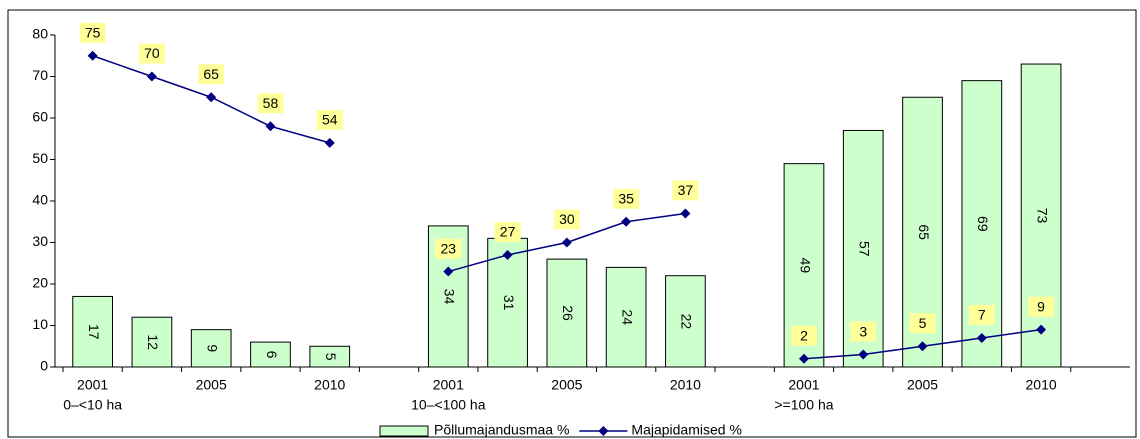  I want to click on legend-marker, so click(603, 431).